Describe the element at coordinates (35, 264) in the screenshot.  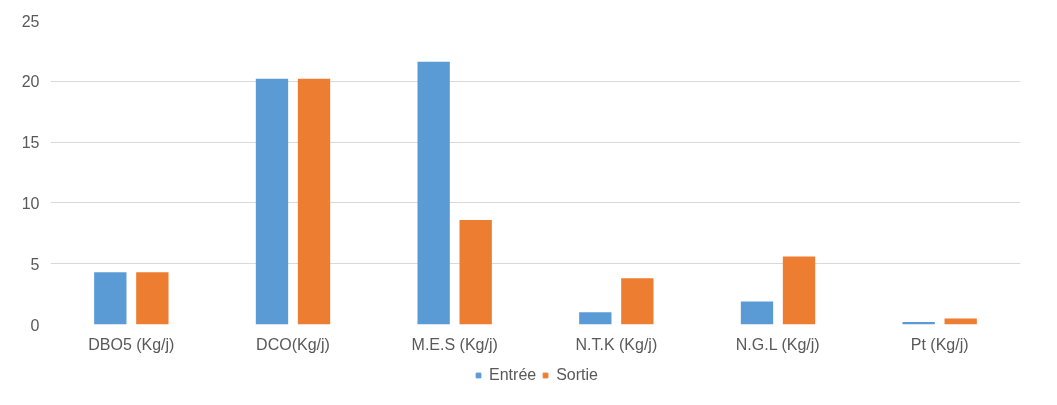
I see `y-tick-label: 5` at that location.